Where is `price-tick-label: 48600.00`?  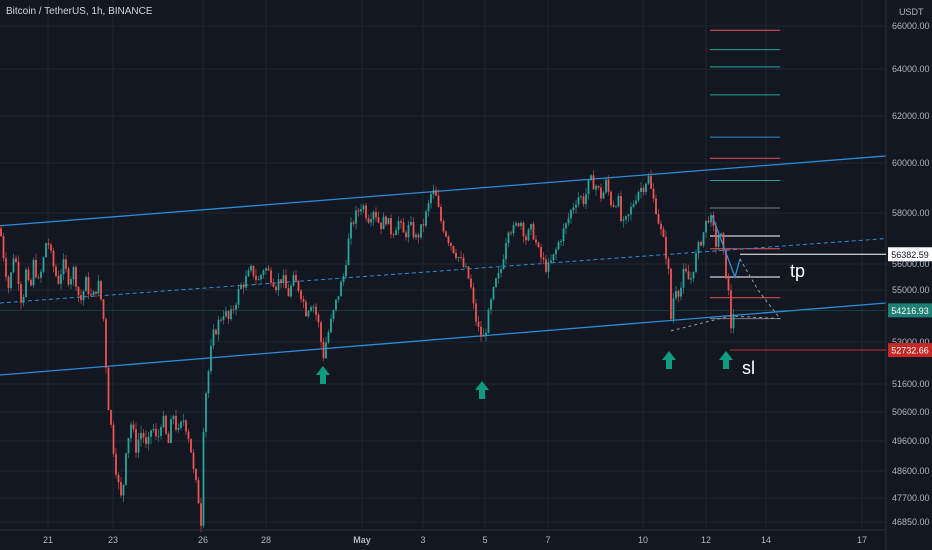
price-tick-label: 48600.00 is located at coordinates (911, 471).